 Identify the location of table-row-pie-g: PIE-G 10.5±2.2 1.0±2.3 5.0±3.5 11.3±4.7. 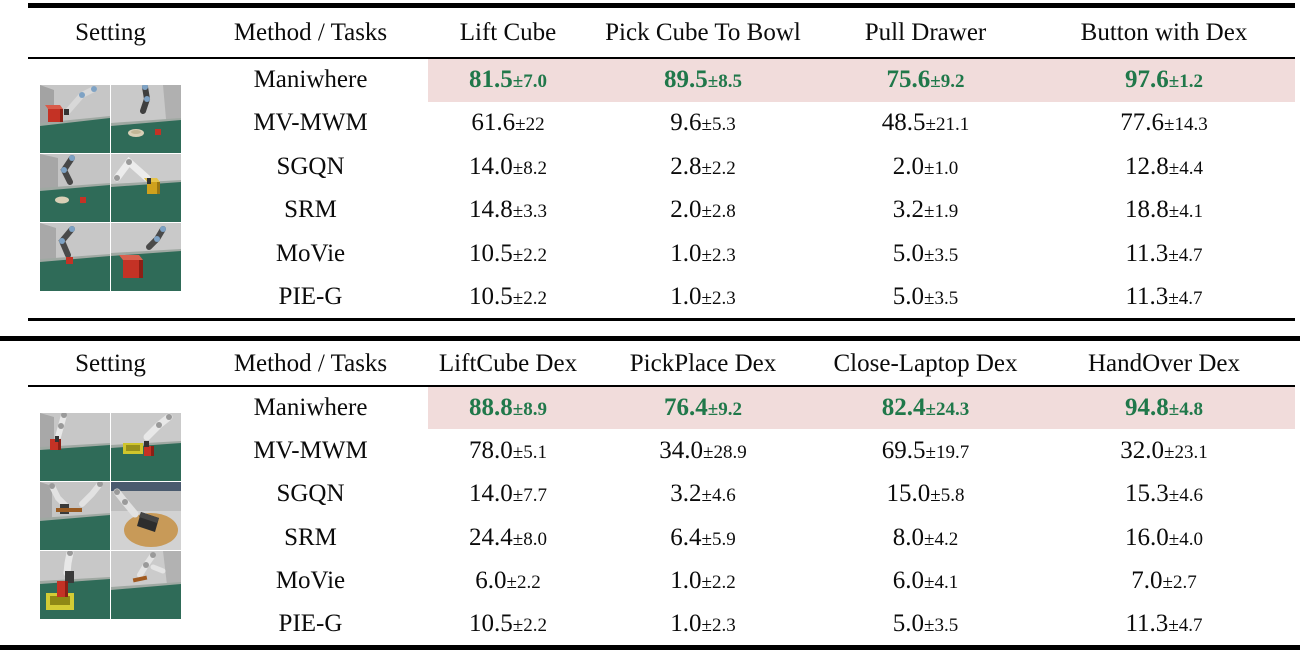
(661, 298).